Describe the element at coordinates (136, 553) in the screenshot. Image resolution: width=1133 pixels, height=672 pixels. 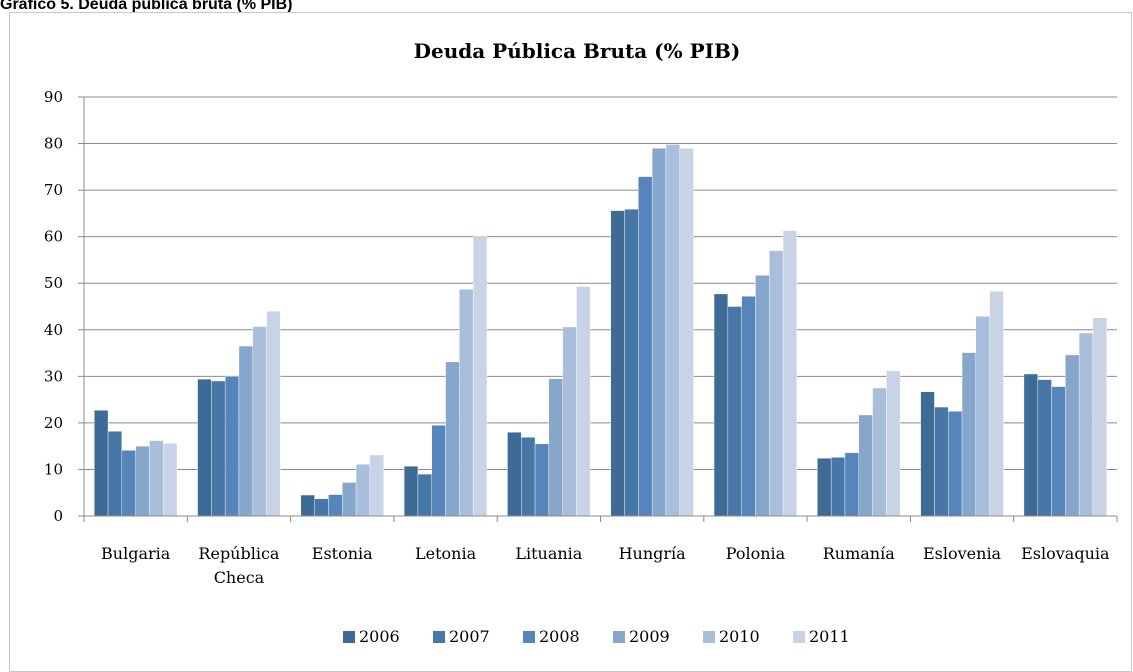
I see `x-tick-label: Bulgaria` at that location.